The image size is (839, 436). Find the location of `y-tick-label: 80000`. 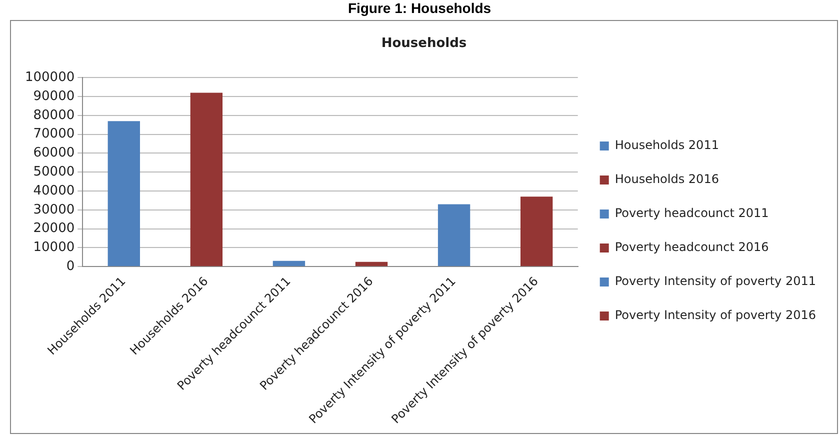

y-tick-label: 80000 is located at coordinates (54, 115).